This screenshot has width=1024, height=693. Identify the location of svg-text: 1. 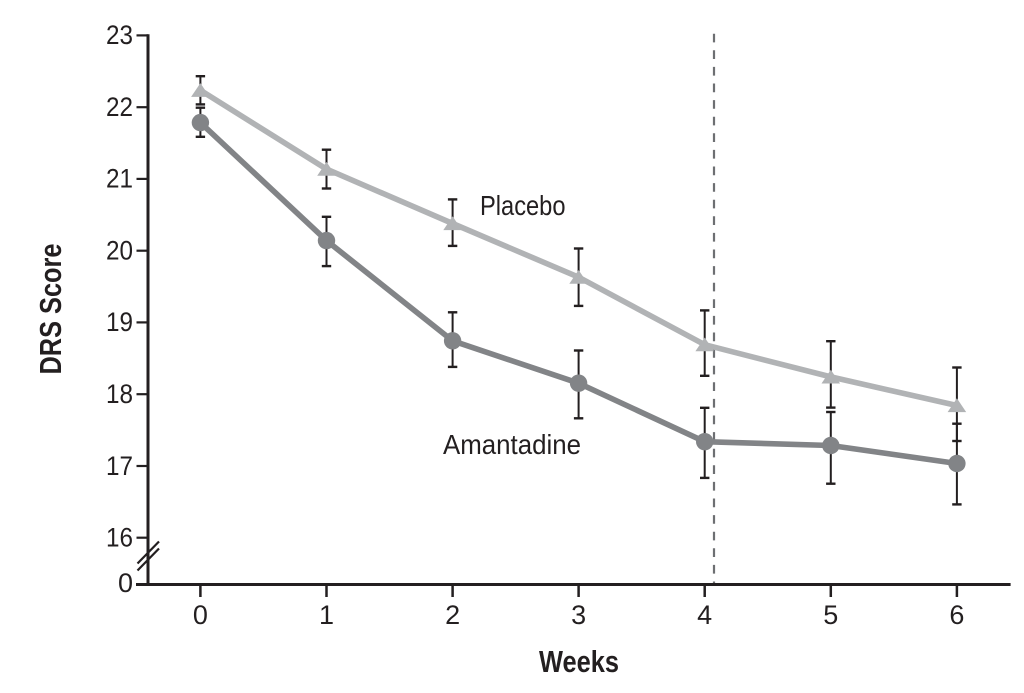
(326, 615).